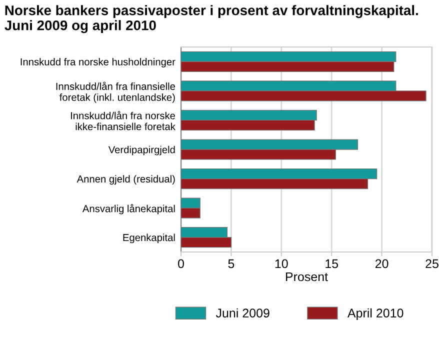 The height and width of the screenshot is (338, 439). What do you see at coordinates (125, 180) in the screenshot?
I see `y-tick-label: Annen gjeld (residual)` at bounding box center [125, 180].